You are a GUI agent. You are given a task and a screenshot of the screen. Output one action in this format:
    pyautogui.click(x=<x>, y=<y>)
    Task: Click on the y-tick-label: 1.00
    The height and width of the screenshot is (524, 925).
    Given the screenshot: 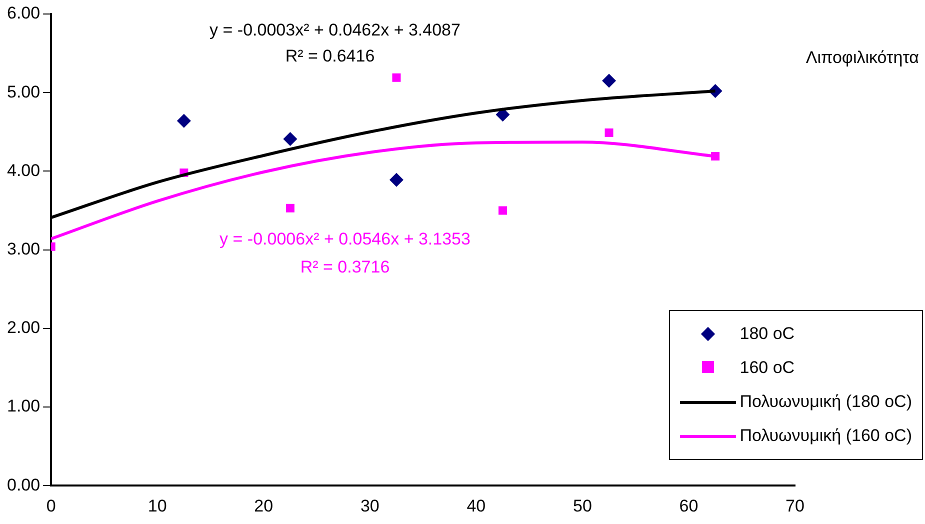 What is the action you would take?
    pyautogui.click(x=23, y=406)
    